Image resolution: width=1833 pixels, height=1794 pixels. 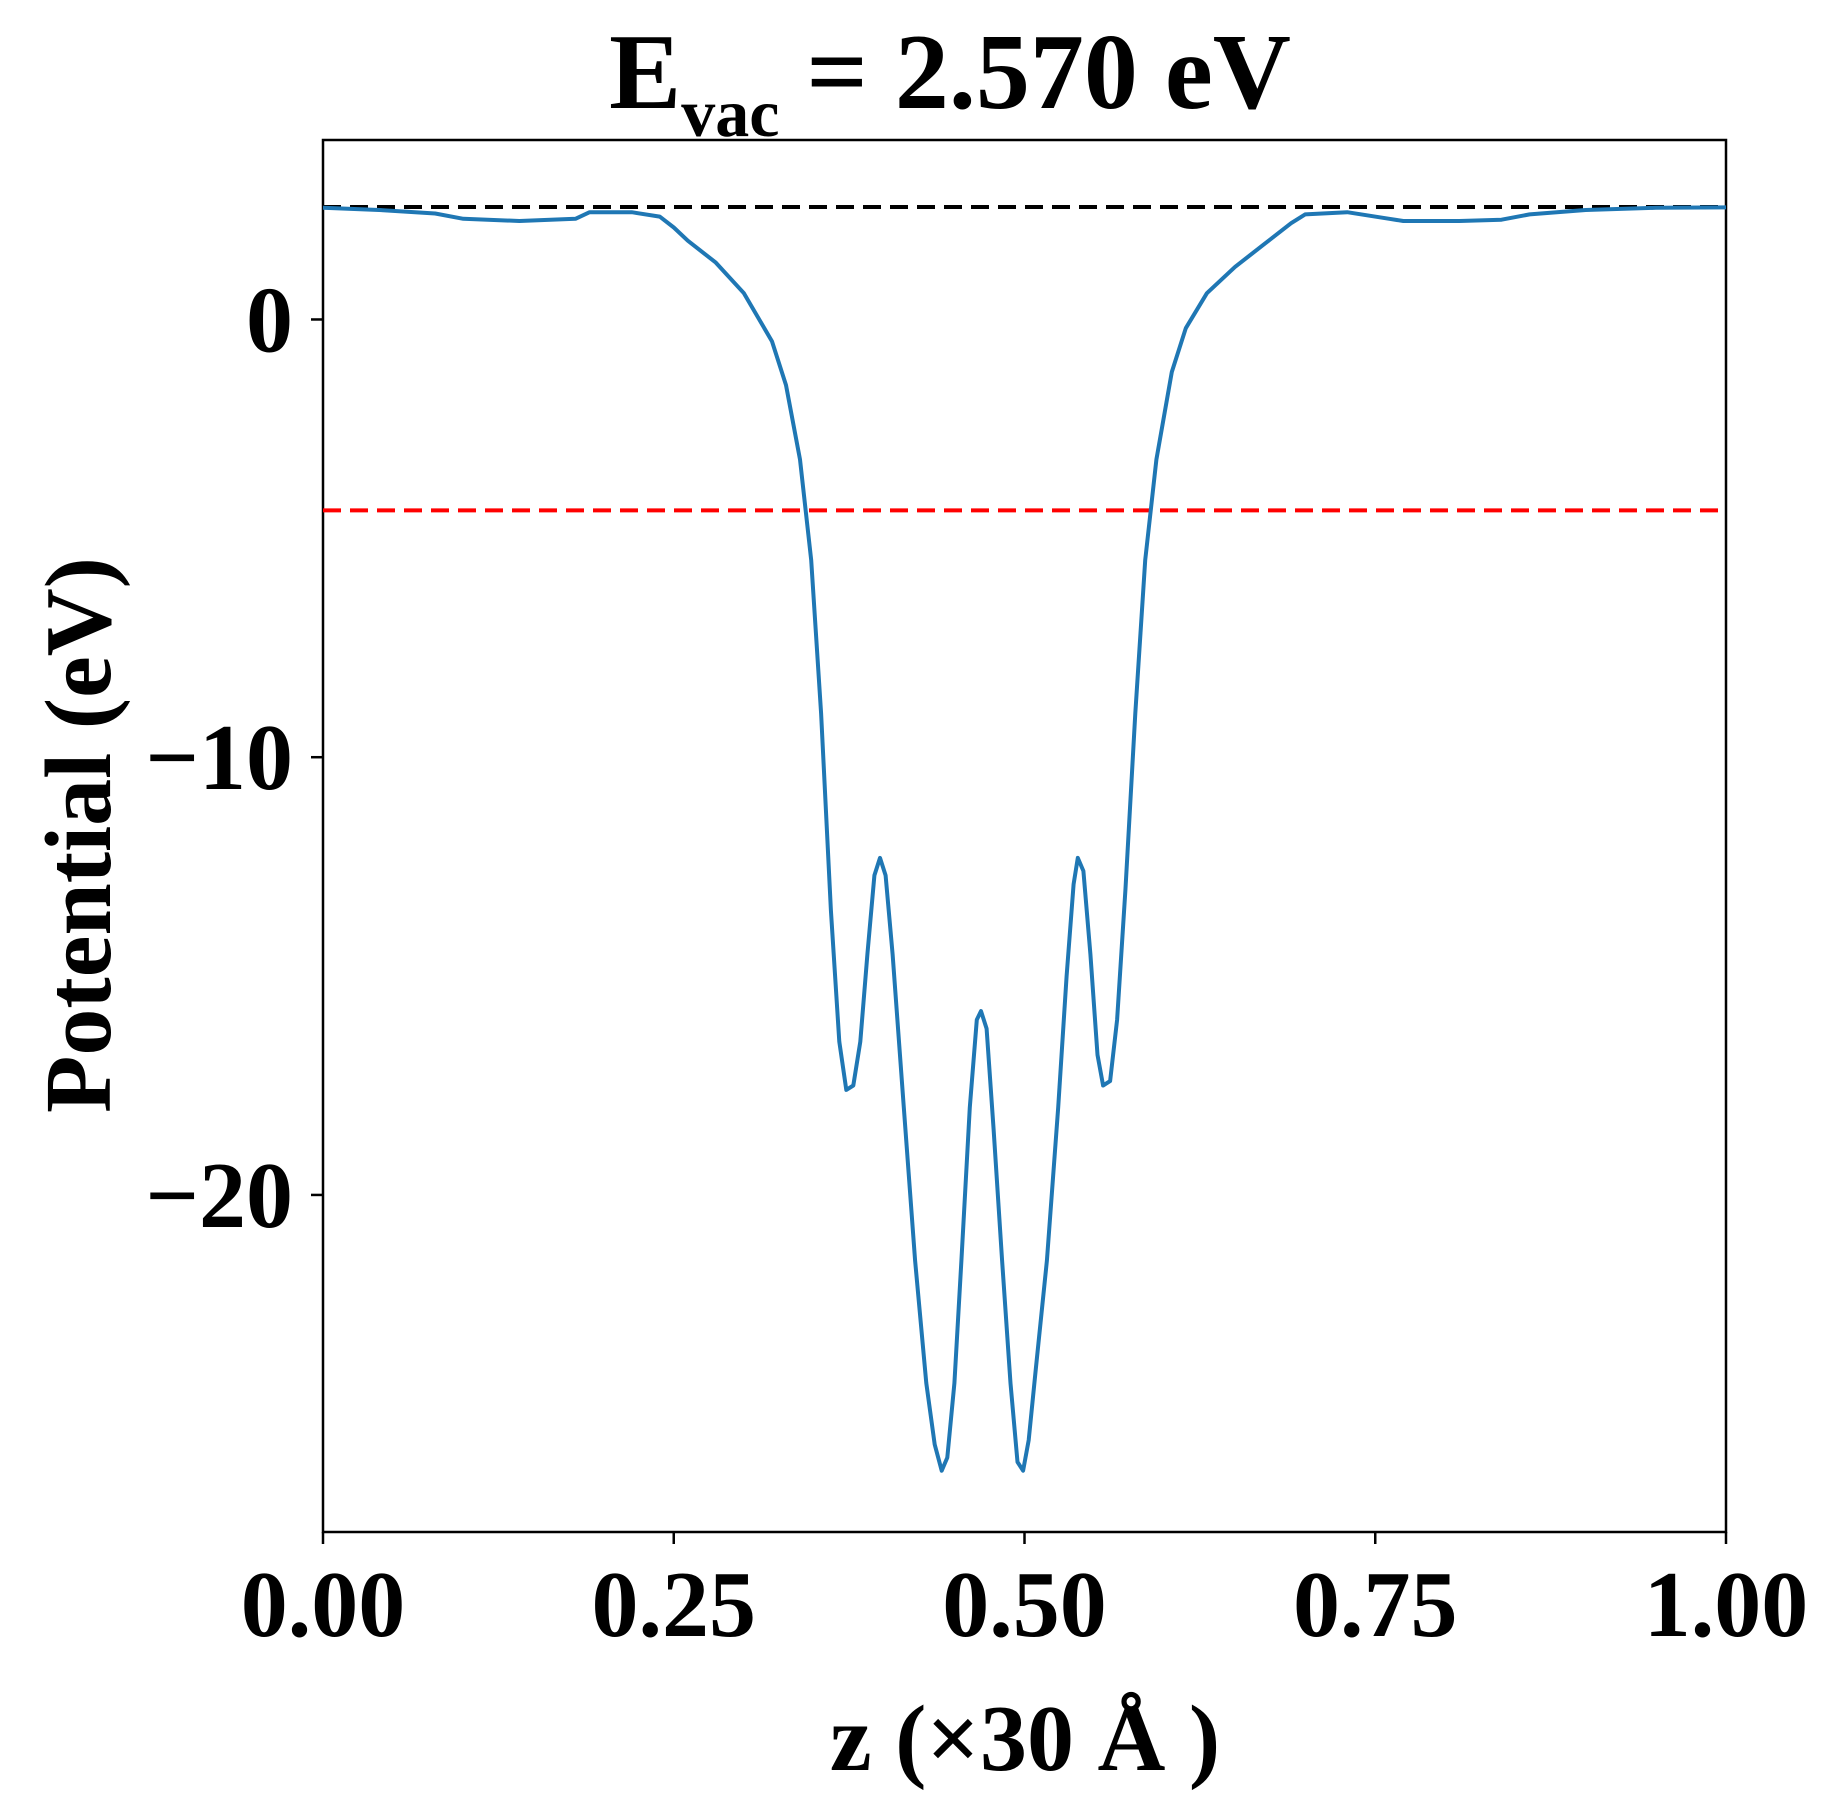 I want to click on title-subscript: vac, so click(x=730, y=113).